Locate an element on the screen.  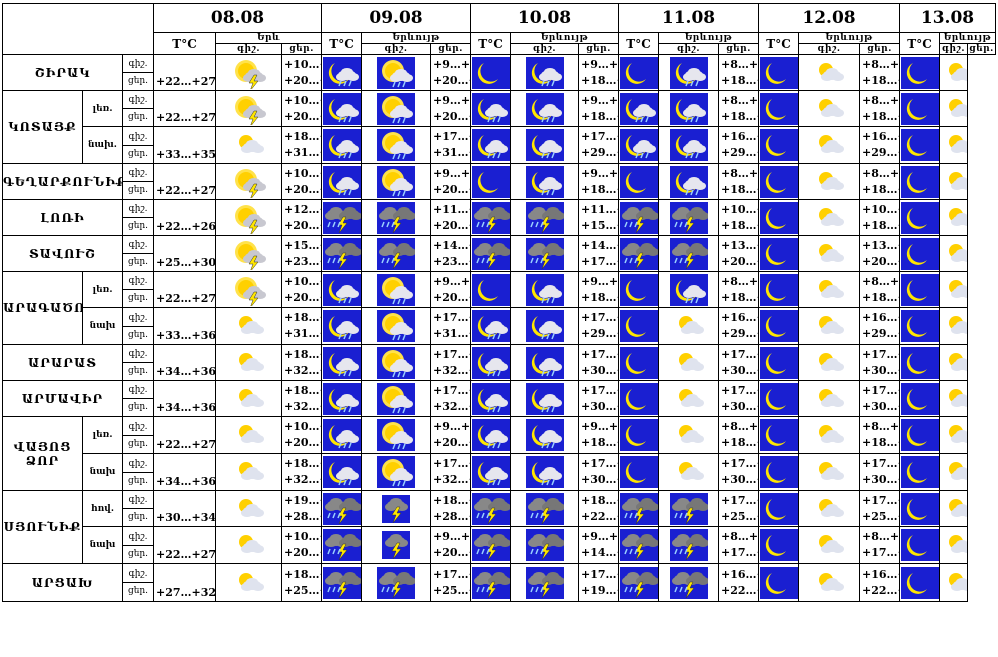
temp-night: +8…+13 is located at coordinates (881, 281).